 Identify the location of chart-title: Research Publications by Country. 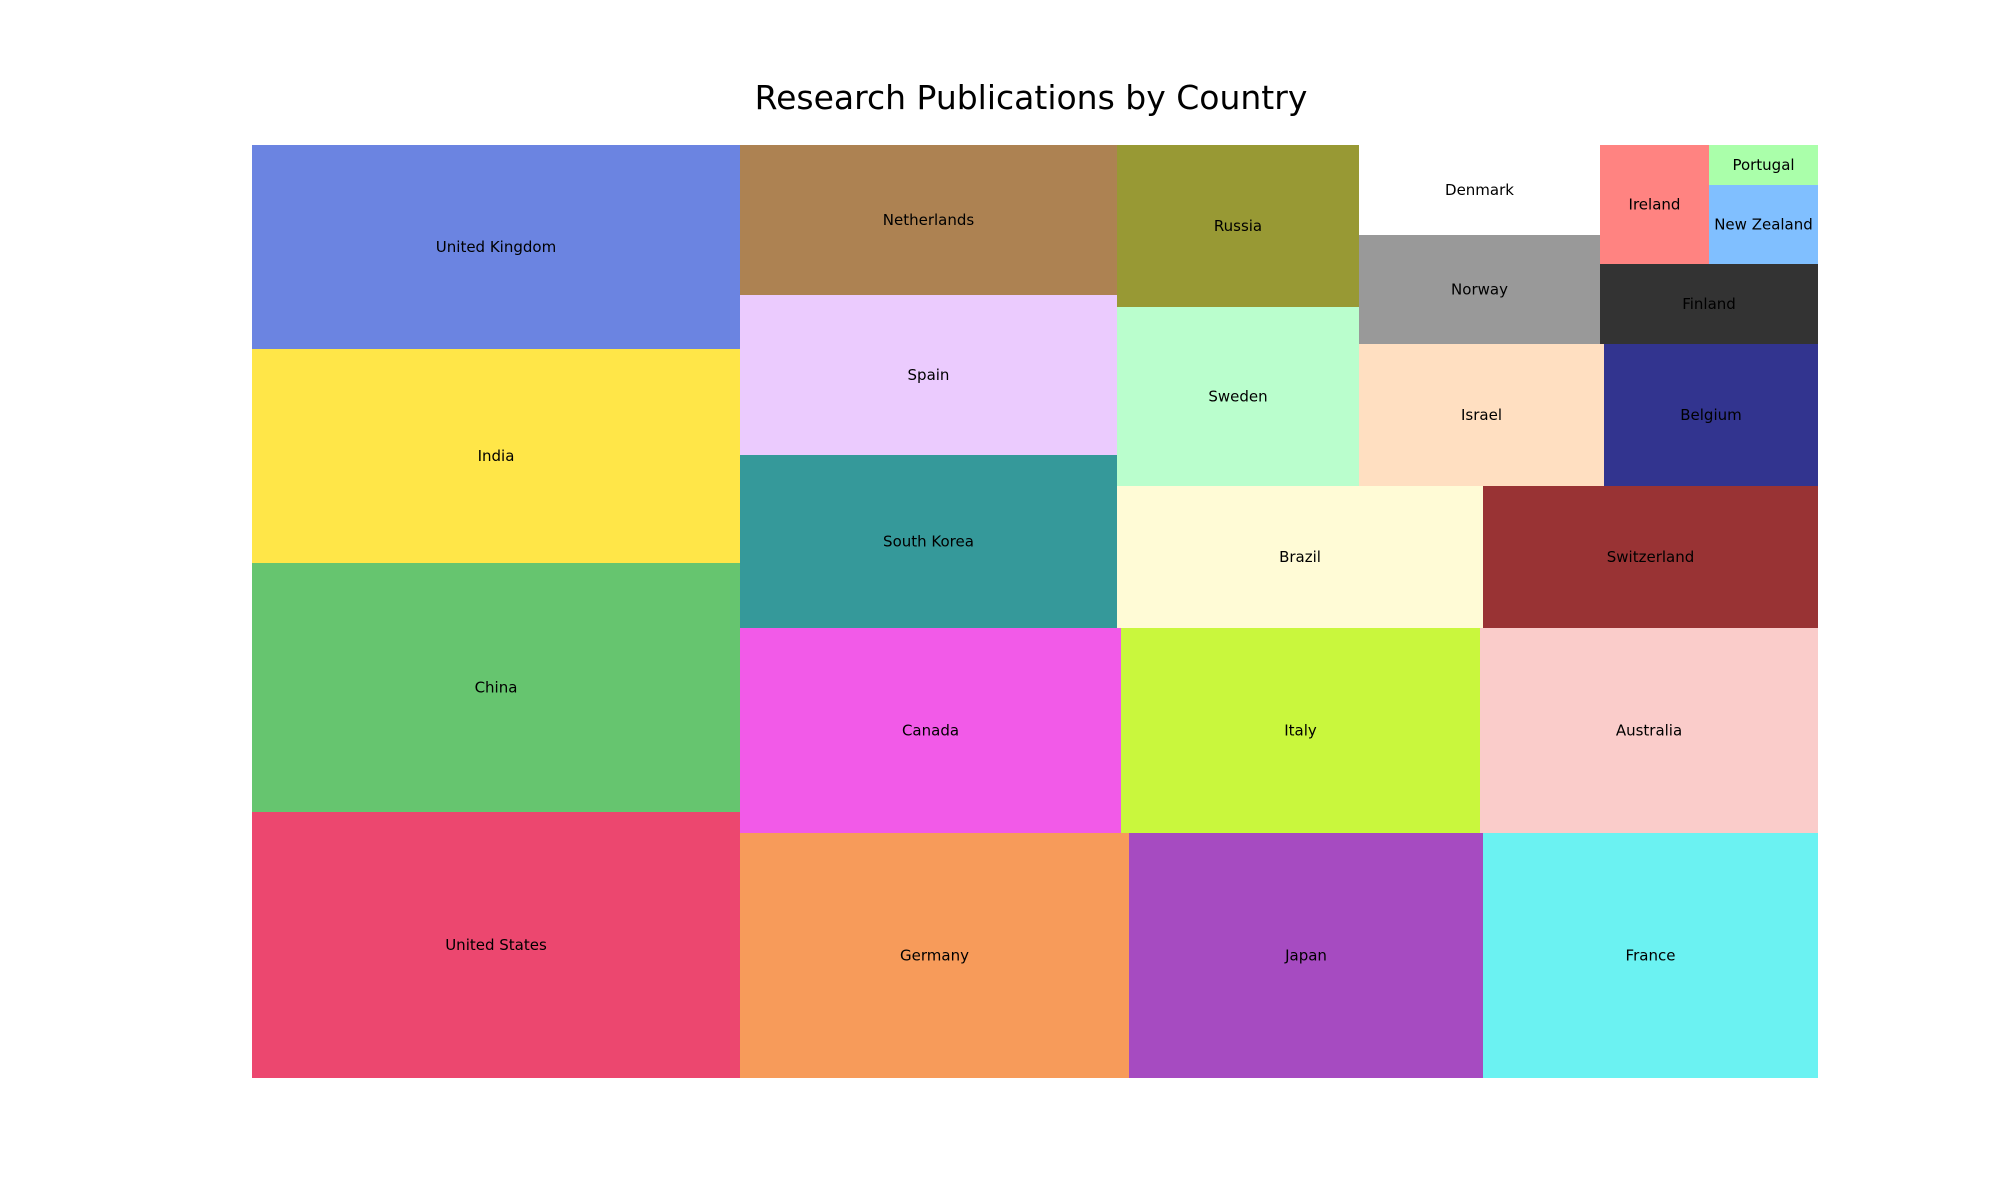
(1031, 97).